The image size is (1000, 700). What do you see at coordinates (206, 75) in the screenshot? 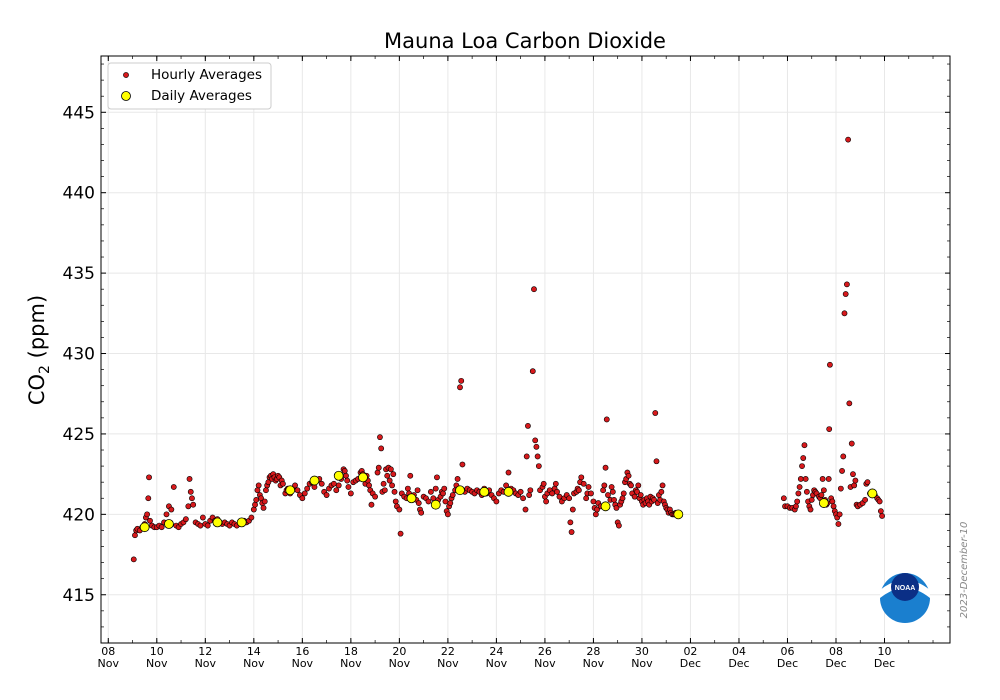
I see `legend-label-hourly: Hourly Averages` at bounding box center [206, 75].